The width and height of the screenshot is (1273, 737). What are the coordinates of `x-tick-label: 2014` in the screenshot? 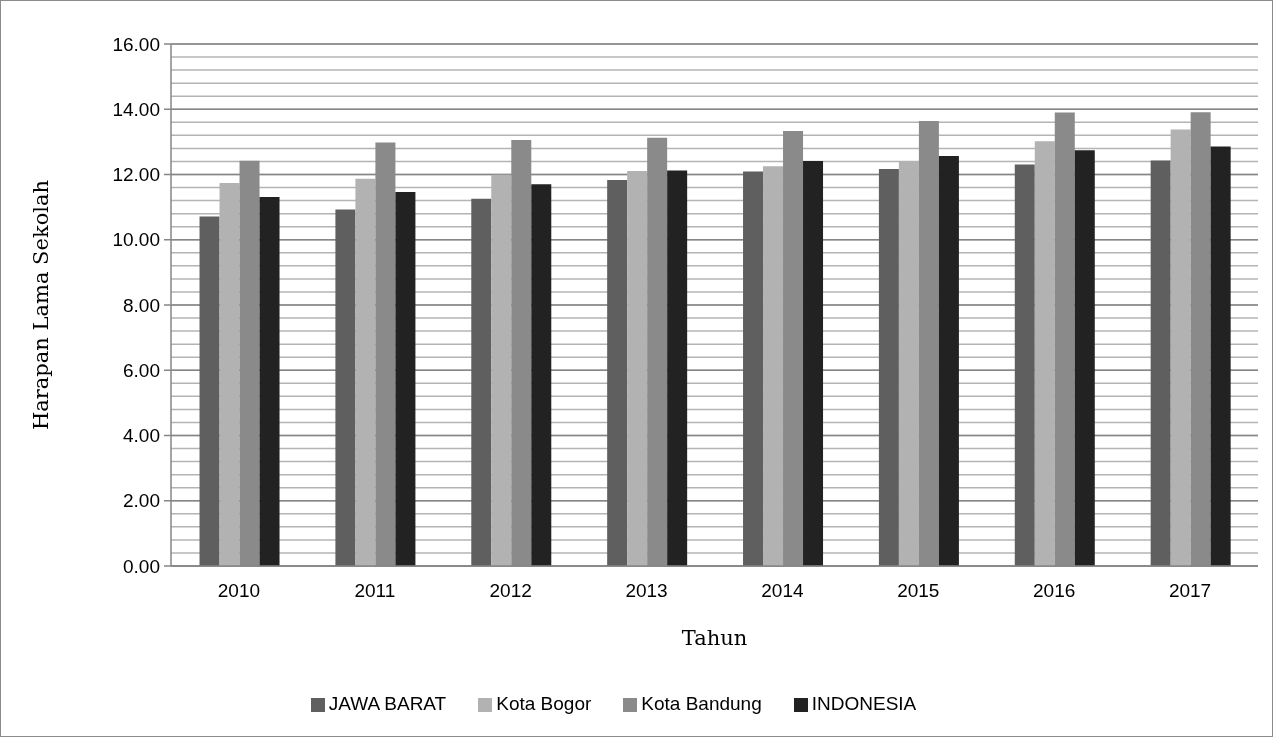 It's located at (782, 591).